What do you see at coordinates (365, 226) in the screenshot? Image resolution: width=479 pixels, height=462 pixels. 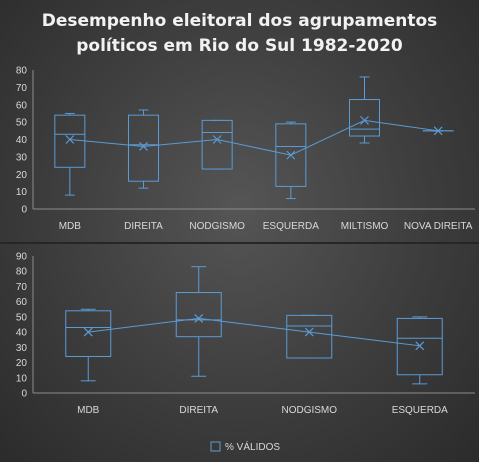 I see `x-category-label: MILTISMO` at bounding box center [365, 226].